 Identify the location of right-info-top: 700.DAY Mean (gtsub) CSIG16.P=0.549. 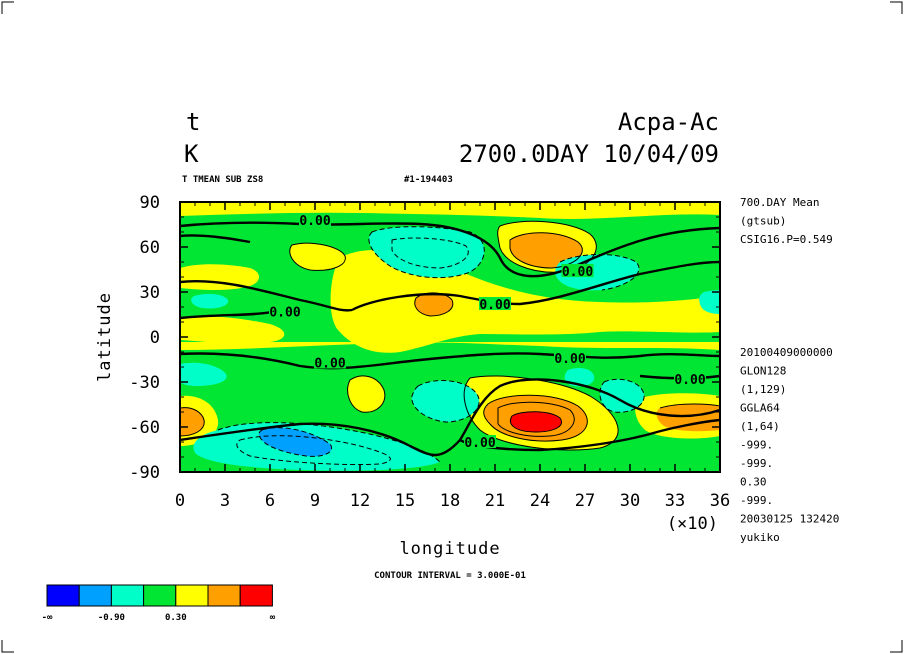
(786, 221).